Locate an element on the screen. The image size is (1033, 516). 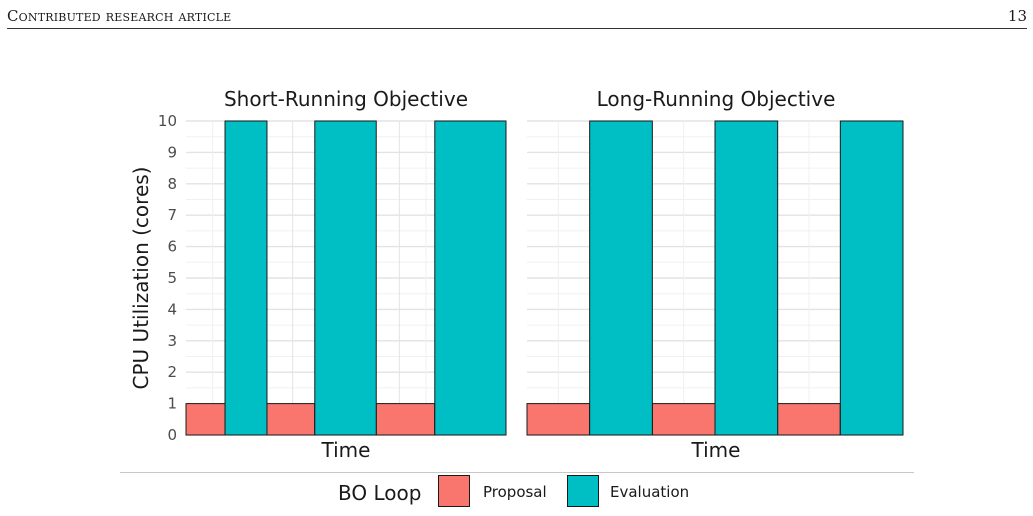
panel-title: Short-Running Objective is located at coordinates (346, 99).